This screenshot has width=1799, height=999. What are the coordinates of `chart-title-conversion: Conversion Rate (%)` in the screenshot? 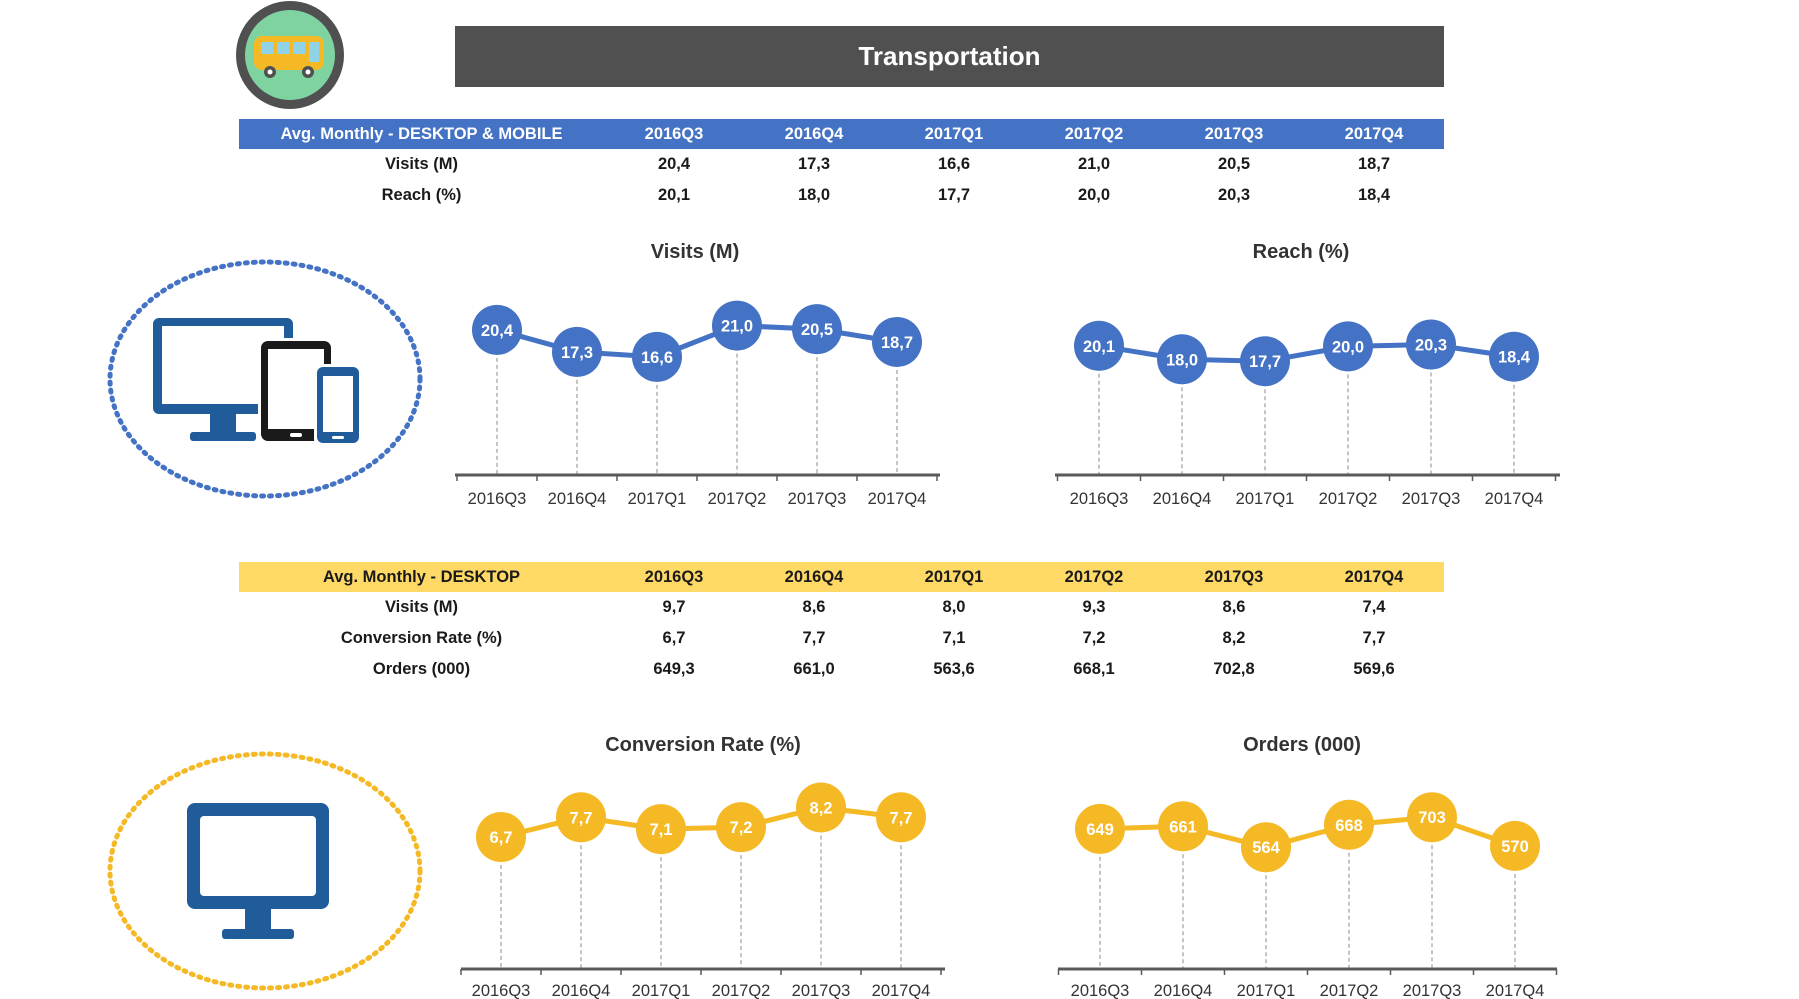 It's located at (703, 745).